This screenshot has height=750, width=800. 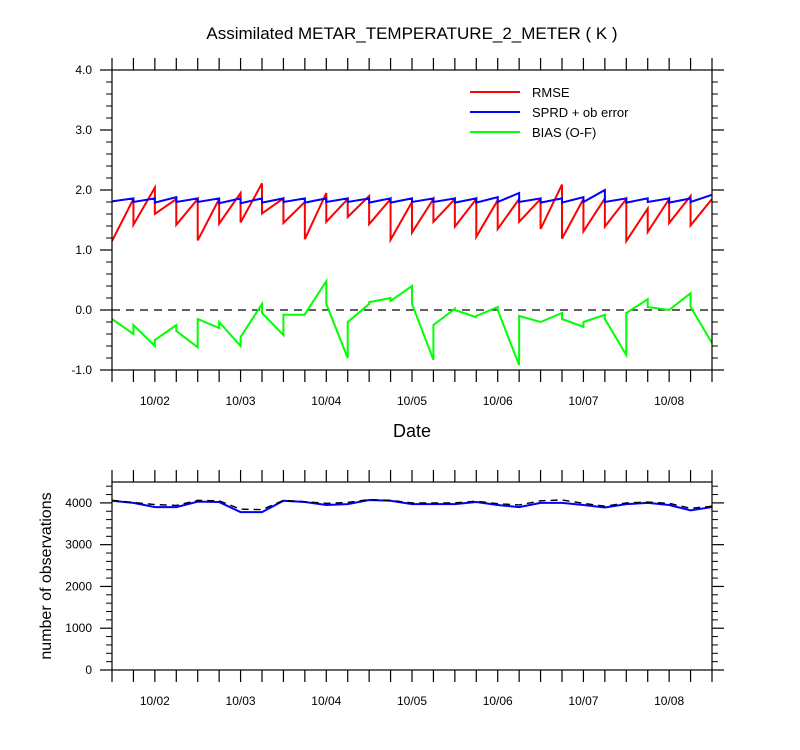 I want to click on series-line-observations-used, so click(x=412, y=506).